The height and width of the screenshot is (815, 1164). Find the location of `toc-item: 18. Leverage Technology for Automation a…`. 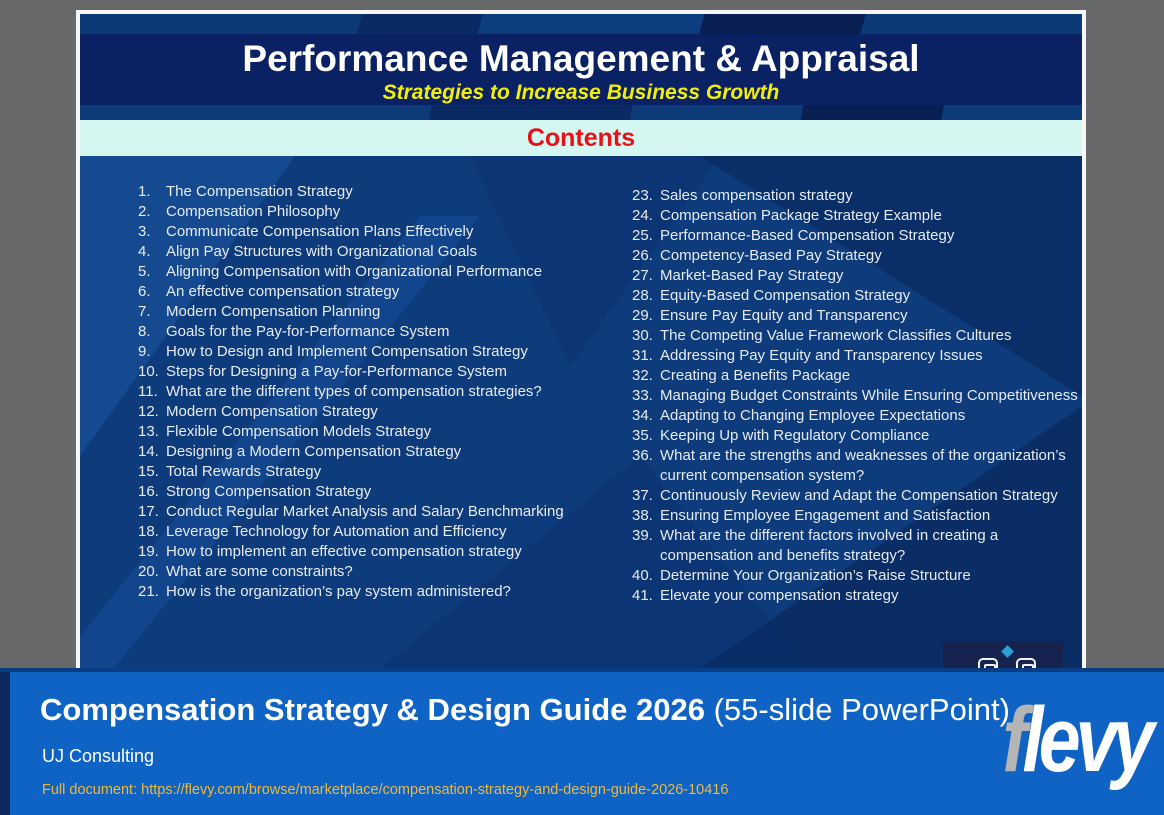

toc-item: 18. Leverage Technology for Automation a… is located at coordinates (363, 532).